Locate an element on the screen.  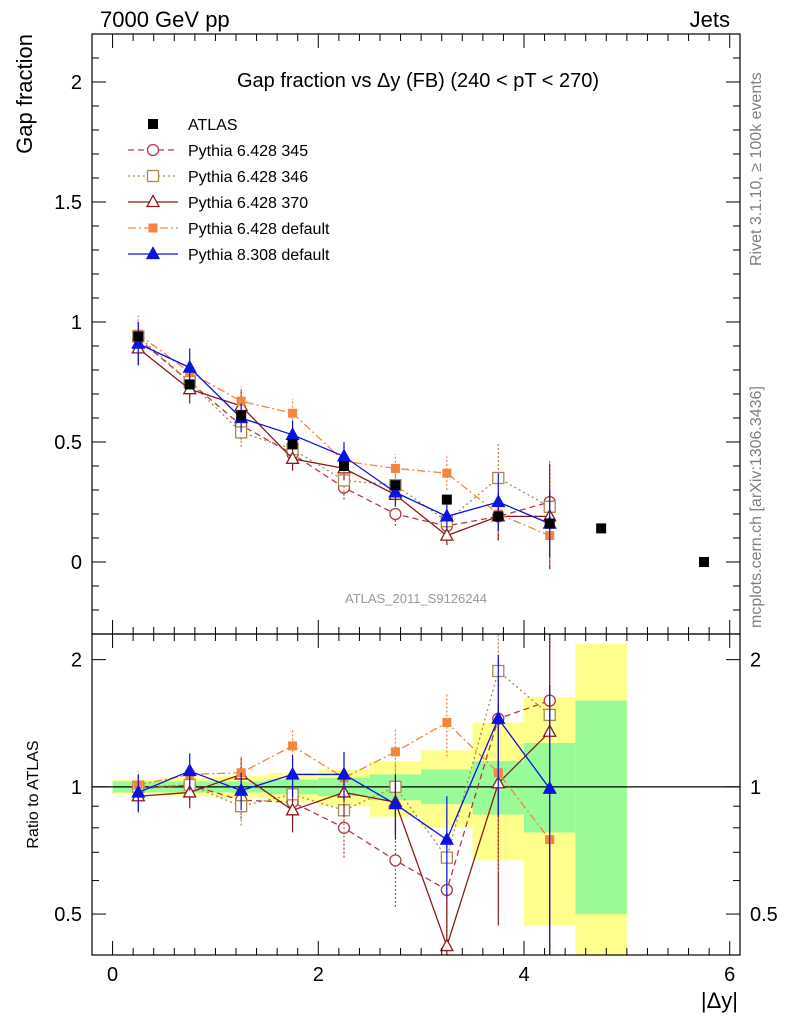
ratio-y-axis-label: Ratio to ATLAS is located at coordinates (33, 794).